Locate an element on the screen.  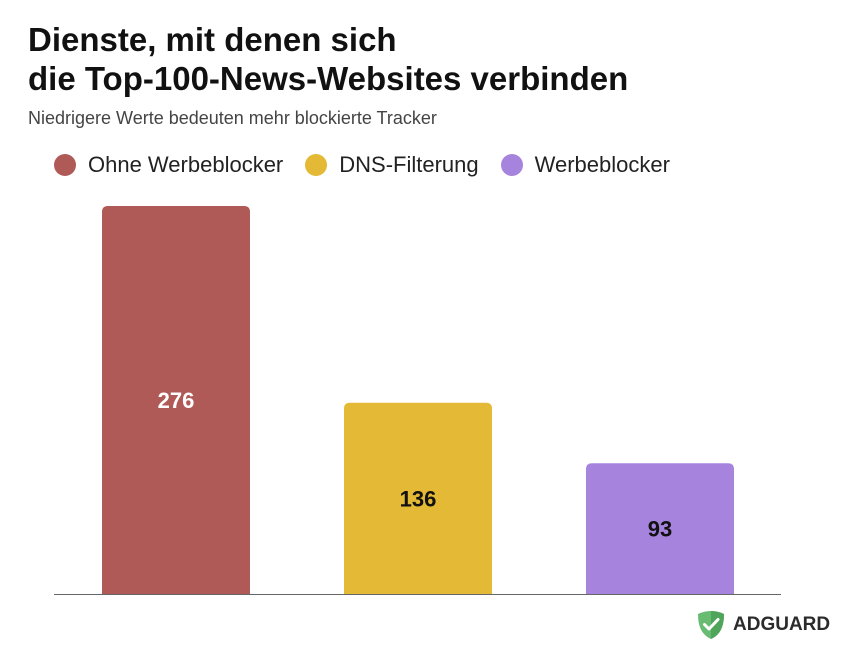
bar-werbeblocker is located at coordinates (660, 528).